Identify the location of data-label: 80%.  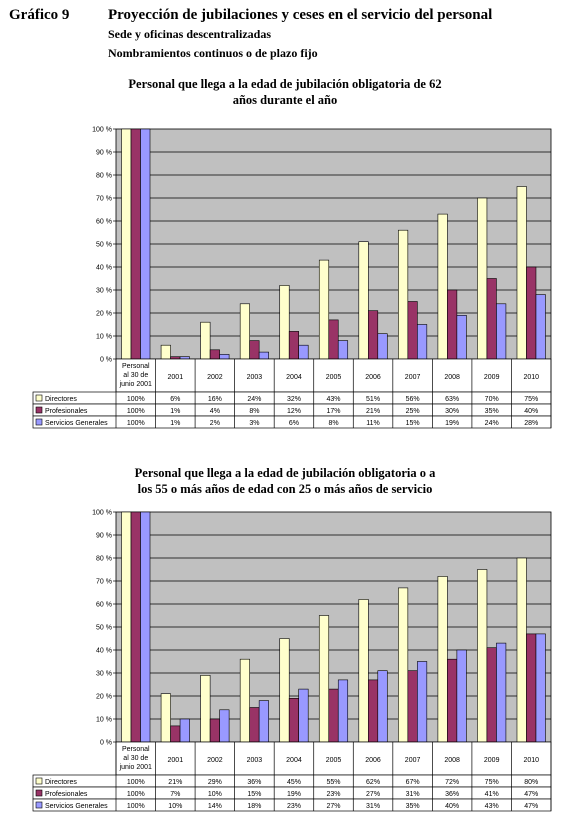
(531, 782).